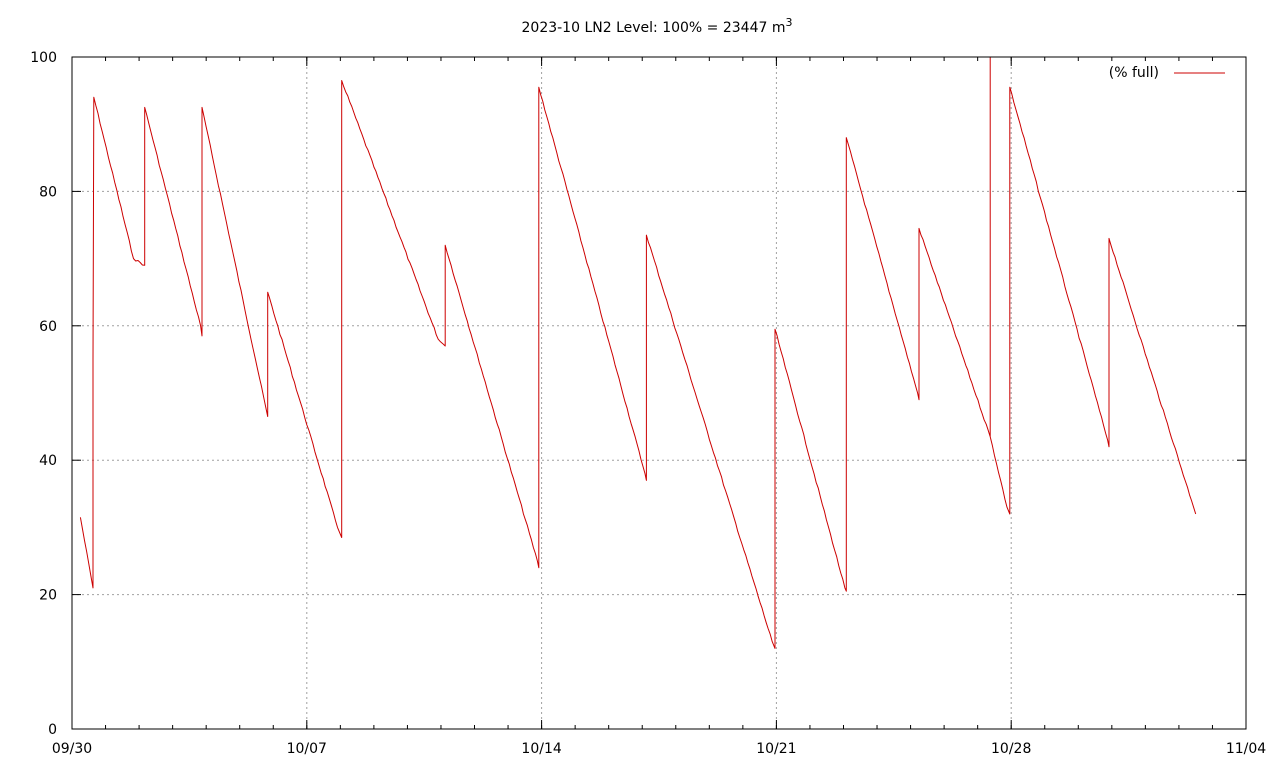 The image size is (1280, 768). What do you see at coordinates (1246, 749) in the screenshot?
I see `x-tick-label: 11/04` at bounding box center [1246, 749].